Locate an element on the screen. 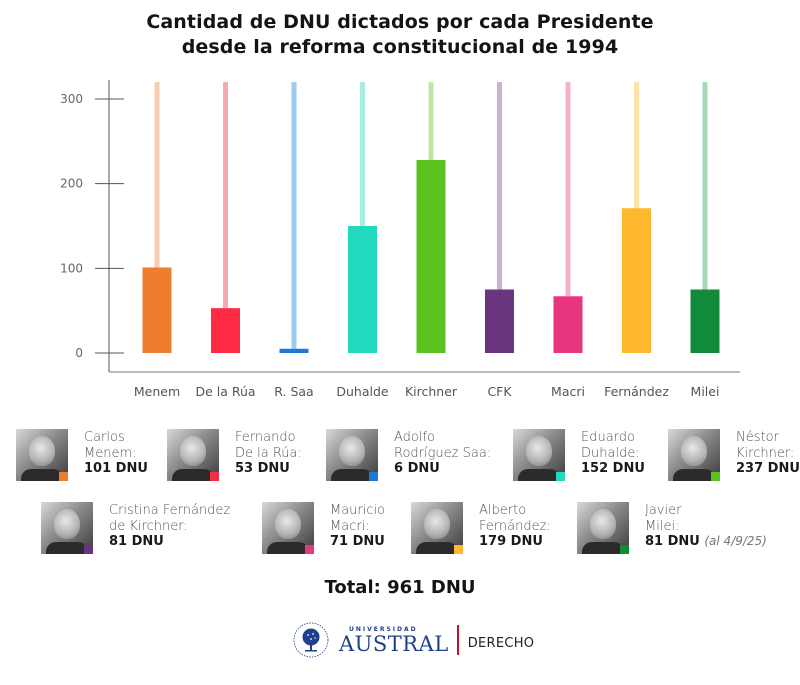 This screenshot has width=800, height=685. president-last-name: de Kirchner: is located at coordinates (148, 526).